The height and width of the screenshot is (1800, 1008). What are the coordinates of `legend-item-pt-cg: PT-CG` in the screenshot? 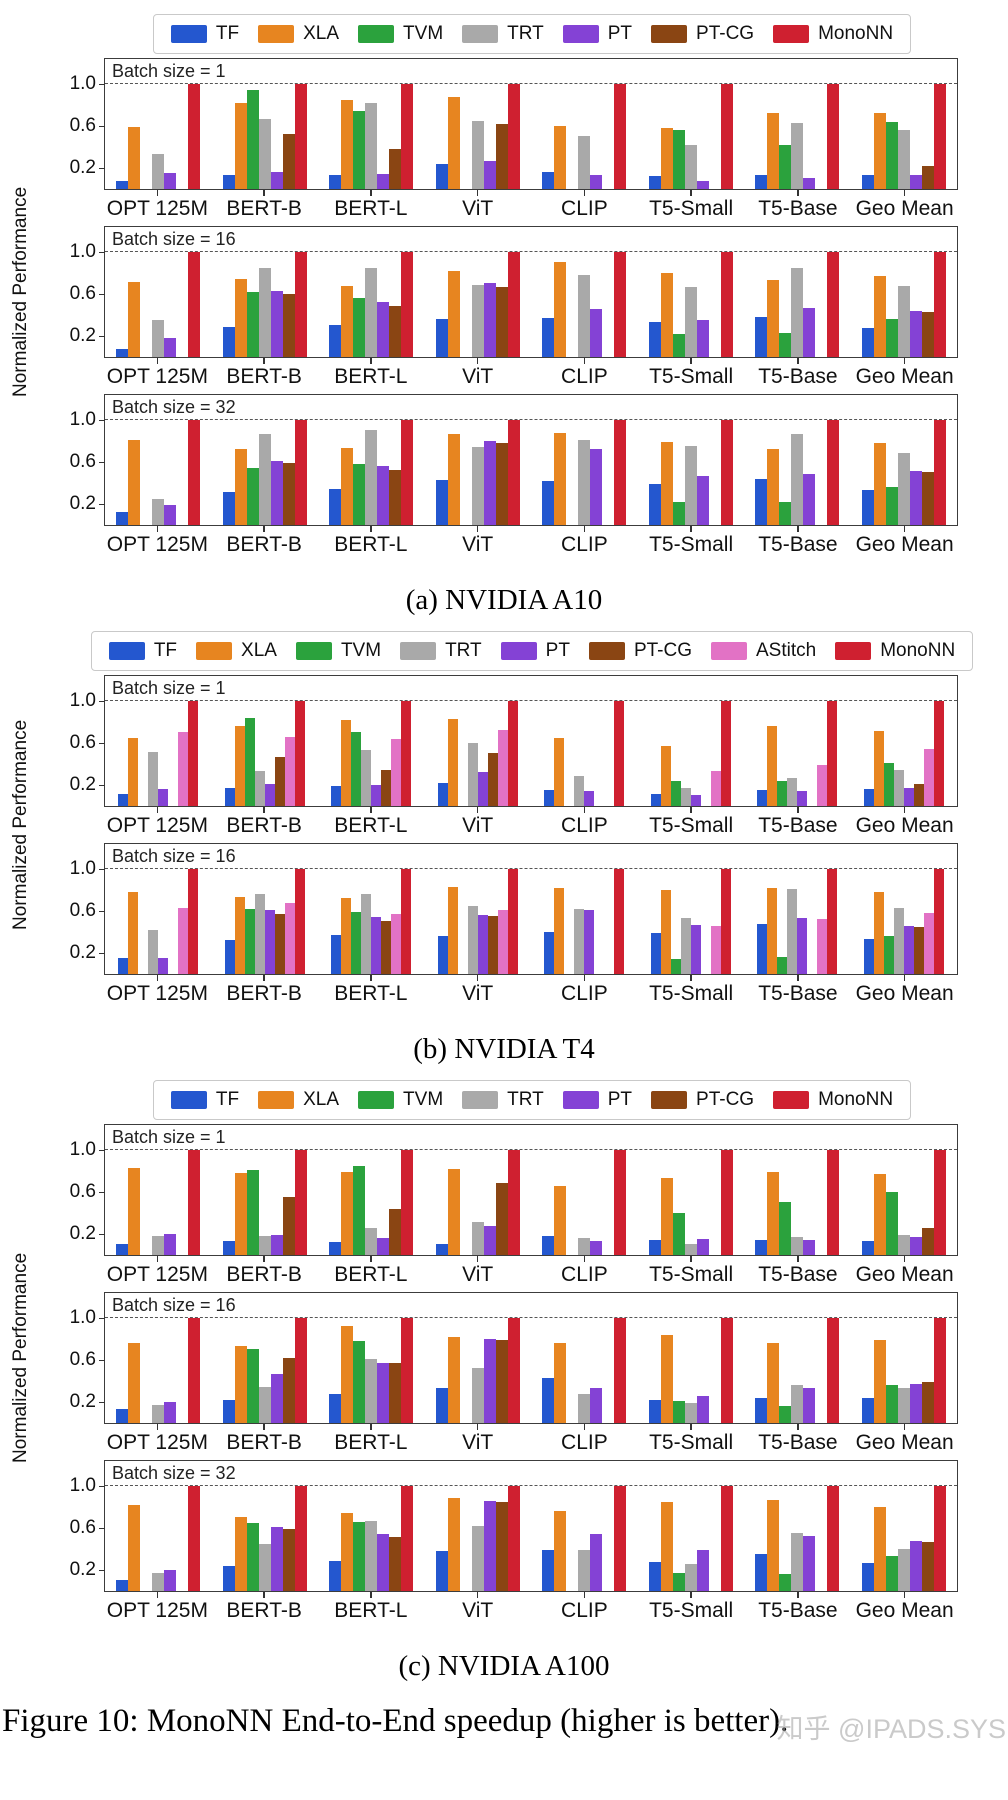 It's located at (640, 651).